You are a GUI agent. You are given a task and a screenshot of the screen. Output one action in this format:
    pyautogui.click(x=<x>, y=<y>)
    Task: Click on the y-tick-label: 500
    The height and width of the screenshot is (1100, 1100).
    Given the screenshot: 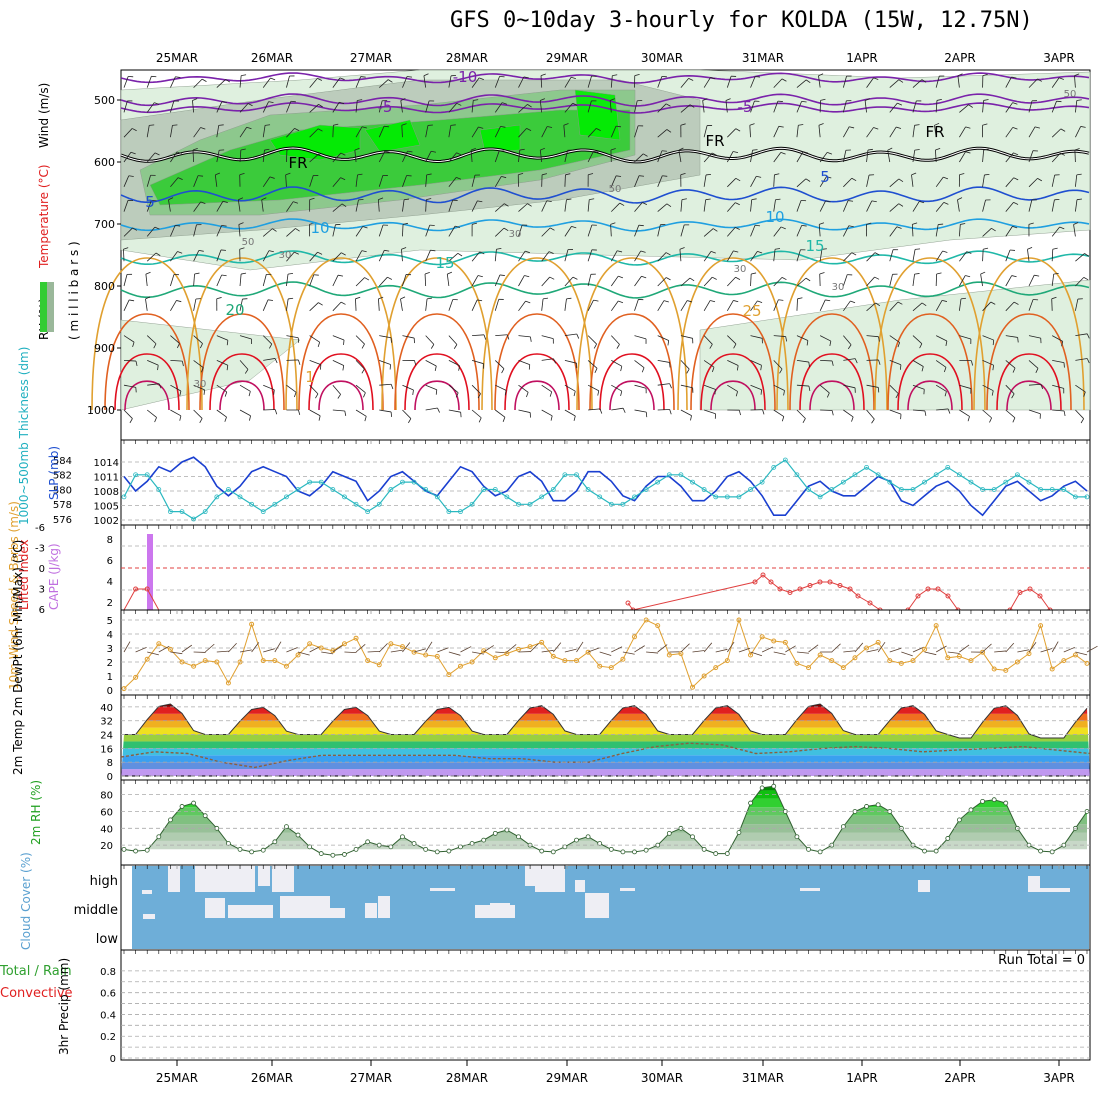 What is the action you would take?
    pyautogui.click(x=104, y=100)
    